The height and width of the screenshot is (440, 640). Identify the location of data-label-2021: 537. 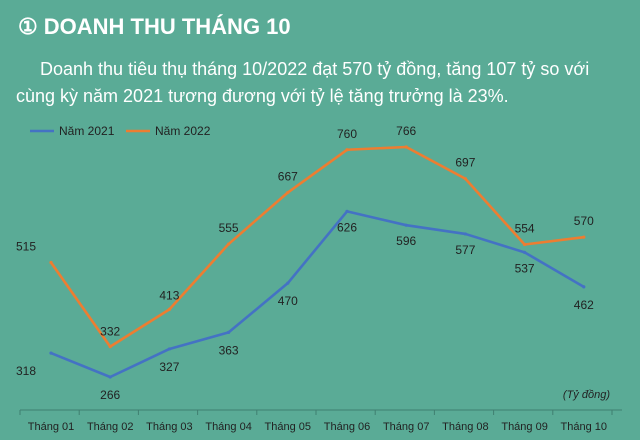
(525, 268).